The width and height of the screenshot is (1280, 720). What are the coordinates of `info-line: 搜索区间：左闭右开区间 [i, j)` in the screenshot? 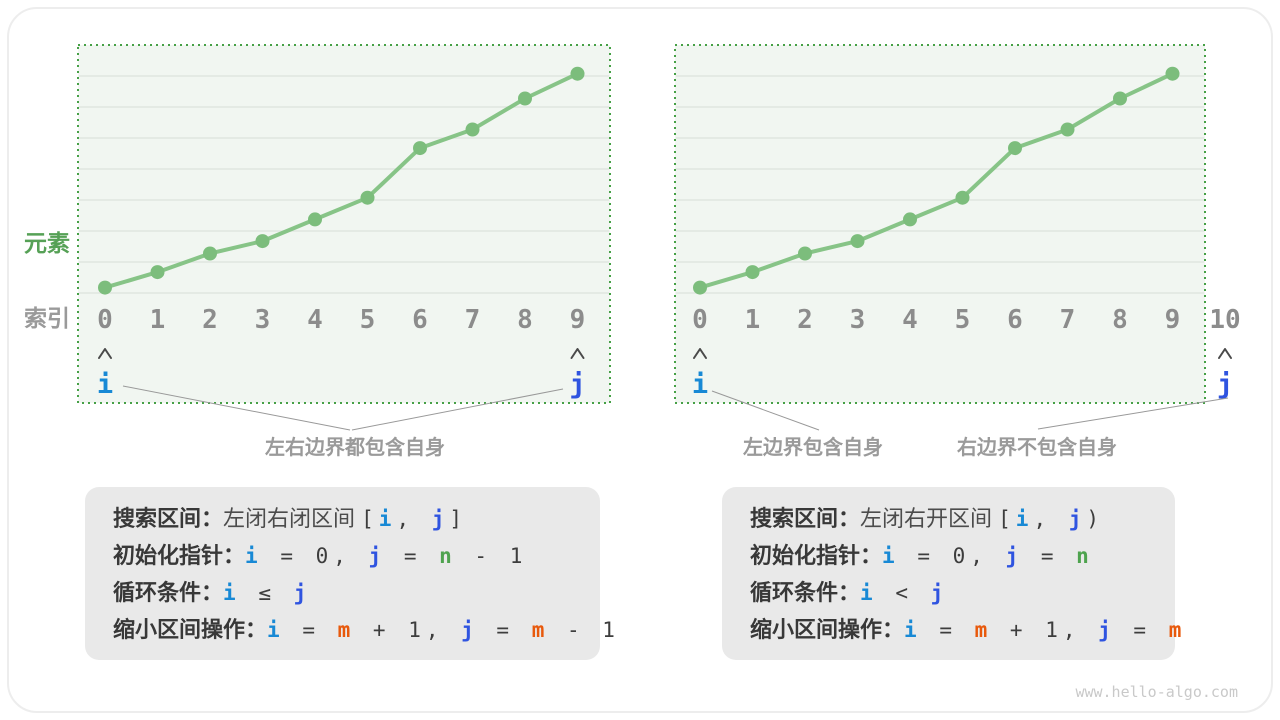 It's located at (962, 518).